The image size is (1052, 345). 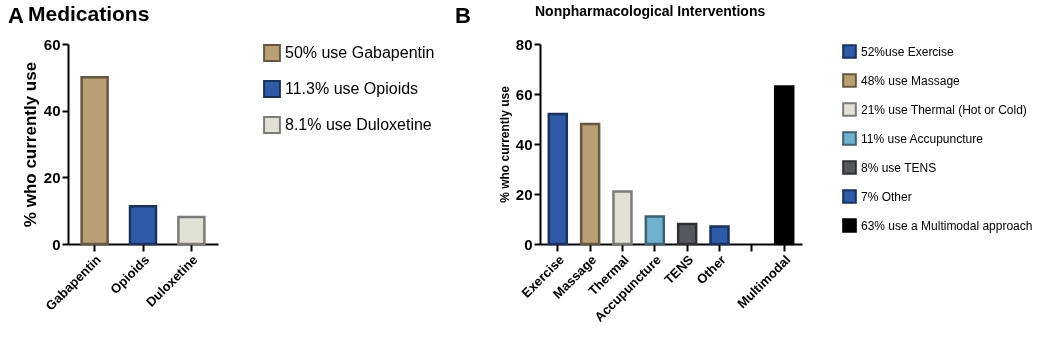 What do you see at coordinates (352, 88) in the screenshot?
I see `legend-label: 11.3% use Opioids` at bounding box center [352, 88].